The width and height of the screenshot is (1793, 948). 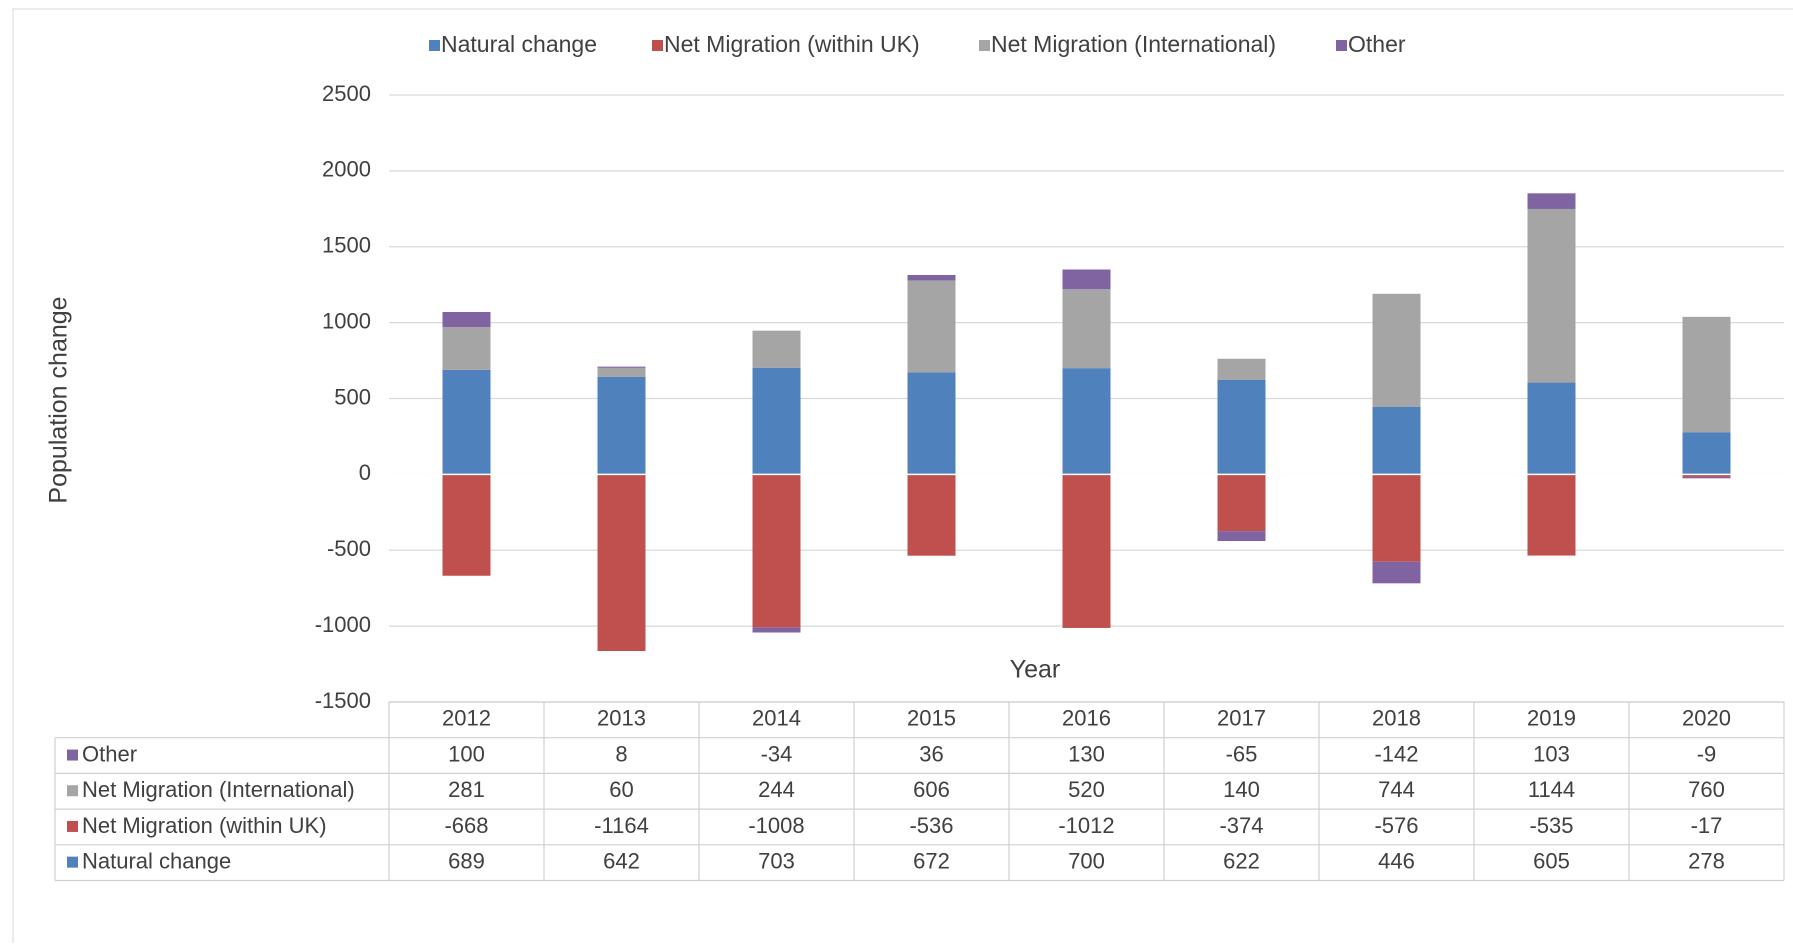 I want to click on table-row-label: Natural change, so click(x=156, y=860).